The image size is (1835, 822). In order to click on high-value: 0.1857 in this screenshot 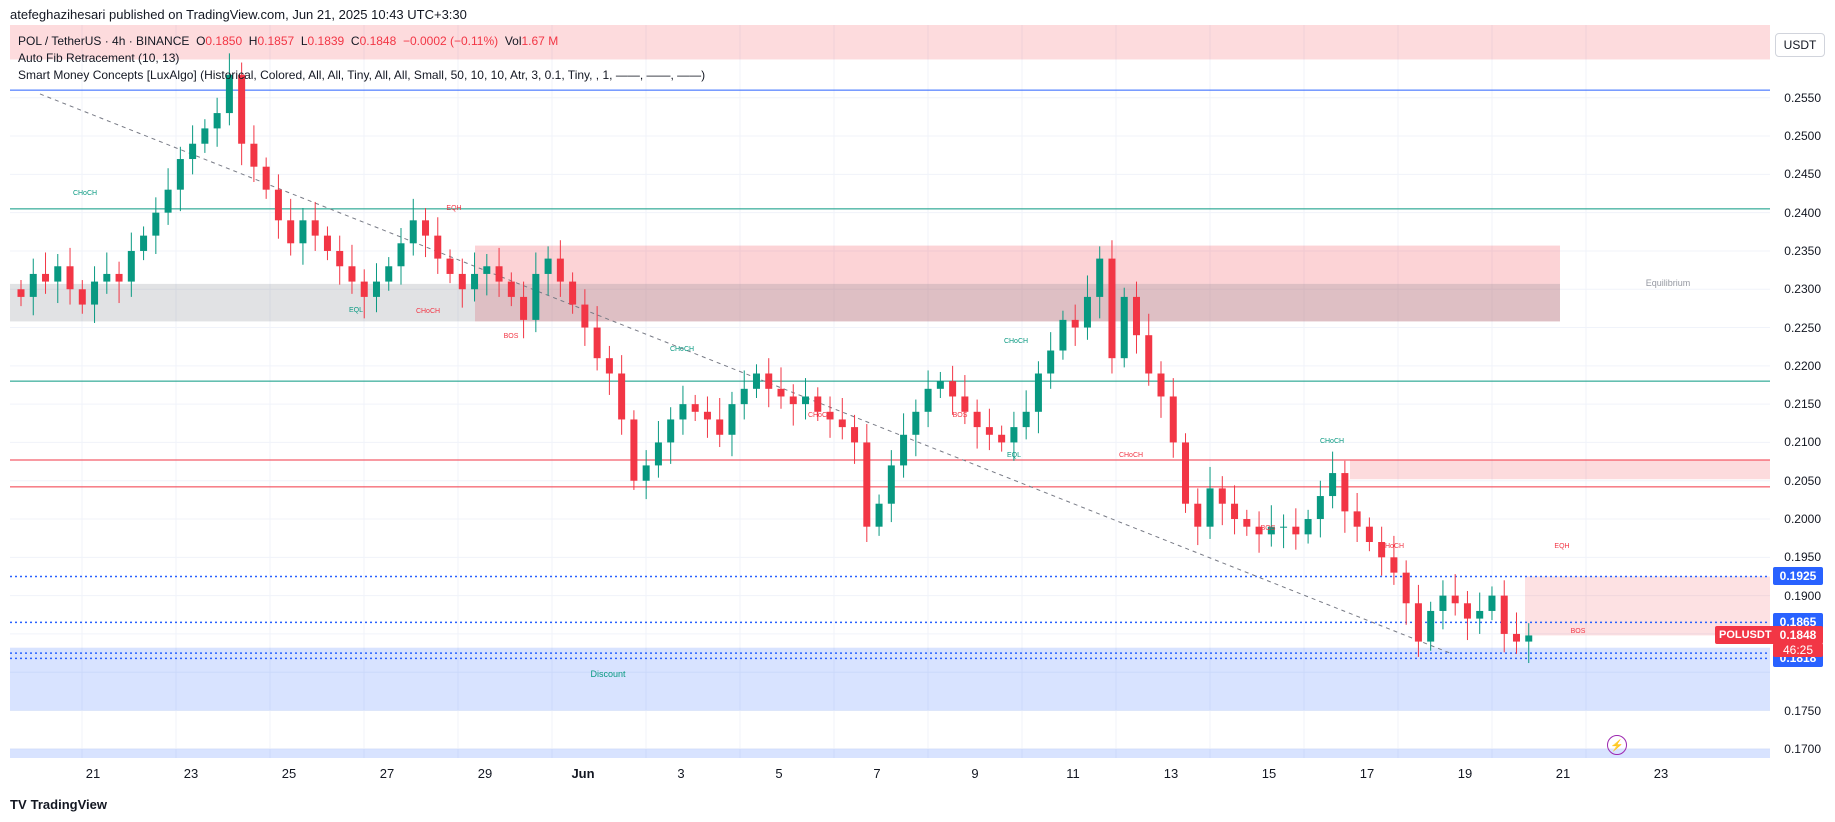, I will do `click(276, 41)`.